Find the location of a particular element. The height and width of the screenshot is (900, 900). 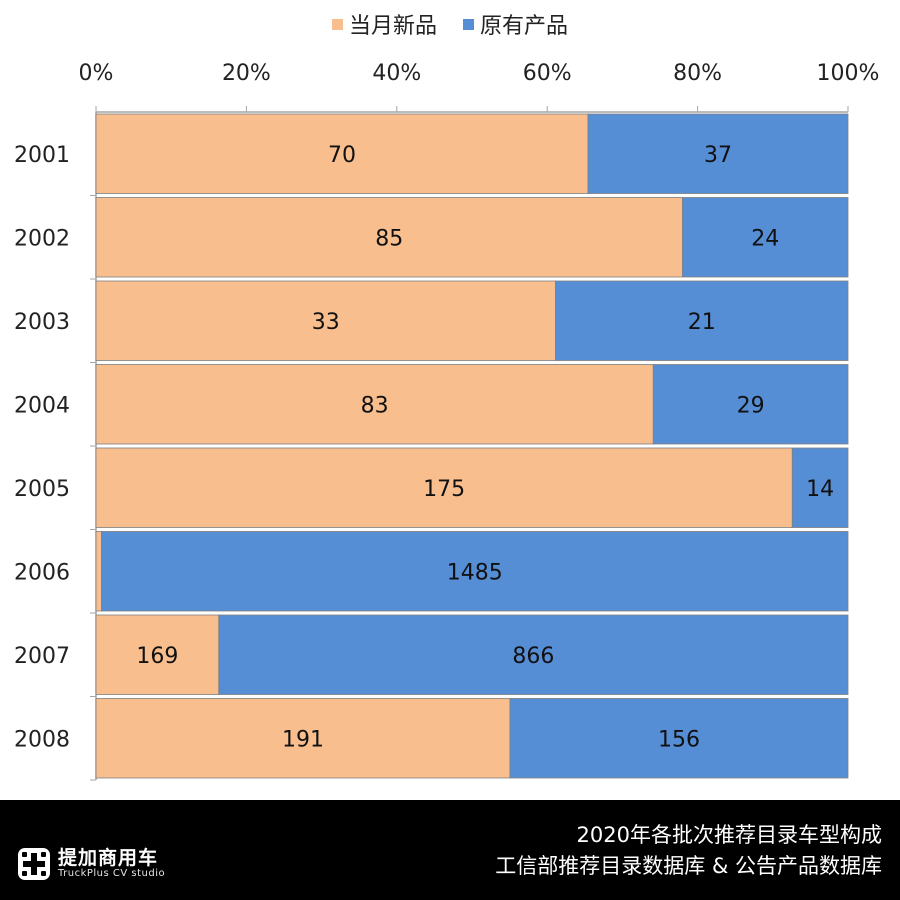

legend-swatch-existing is located at coordinates (468, 24).